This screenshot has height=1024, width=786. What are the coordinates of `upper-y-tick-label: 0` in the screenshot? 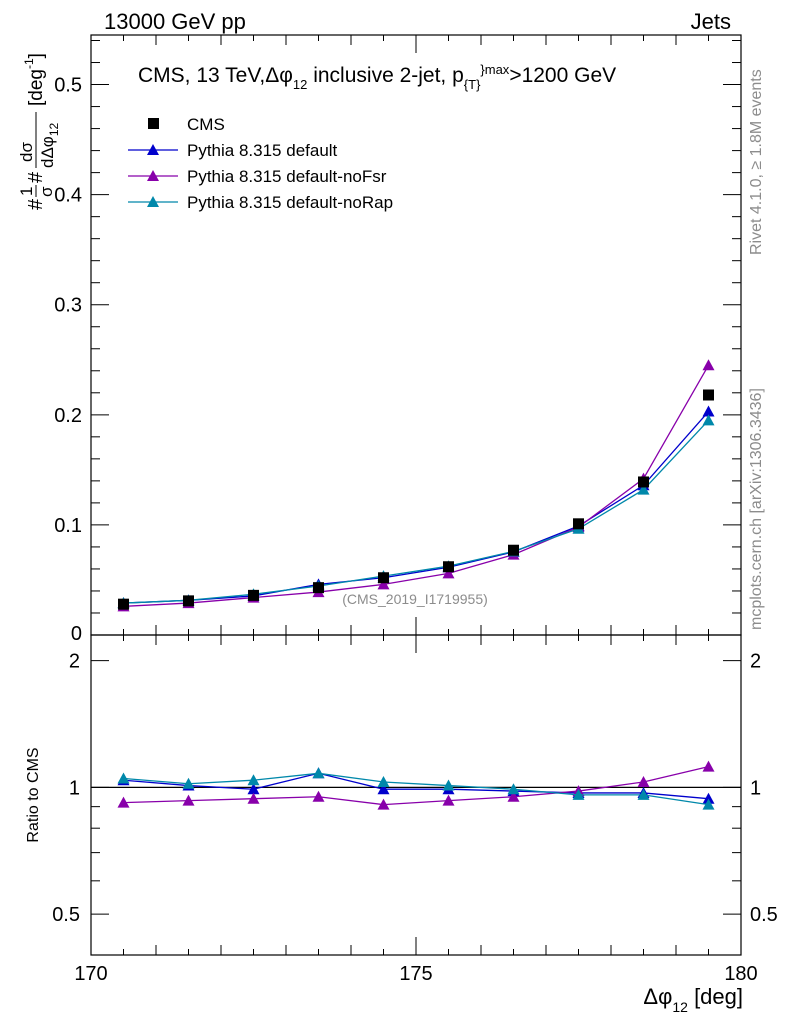 It's located at (76, 634).